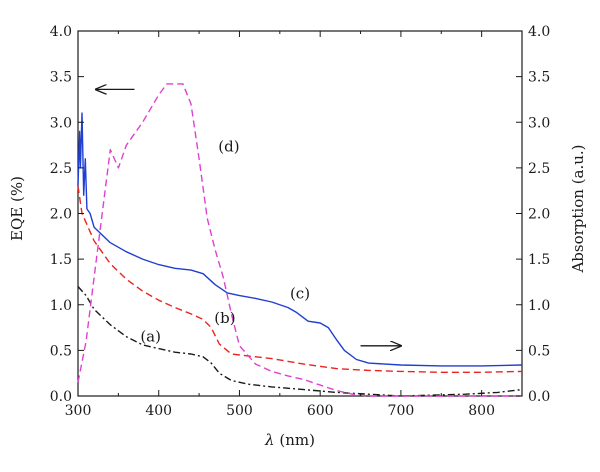 The width and height of the screenshot is (600, 472). What do you see at coordinates (61, 78) in the screenshot?
I see `y-left-tick-label: 3.5` at bounding box center [61, 78].